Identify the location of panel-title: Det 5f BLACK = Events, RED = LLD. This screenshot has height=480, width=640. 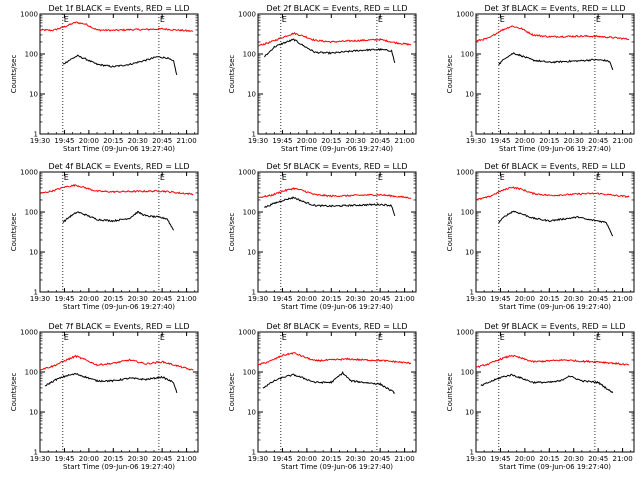
(336, 166).